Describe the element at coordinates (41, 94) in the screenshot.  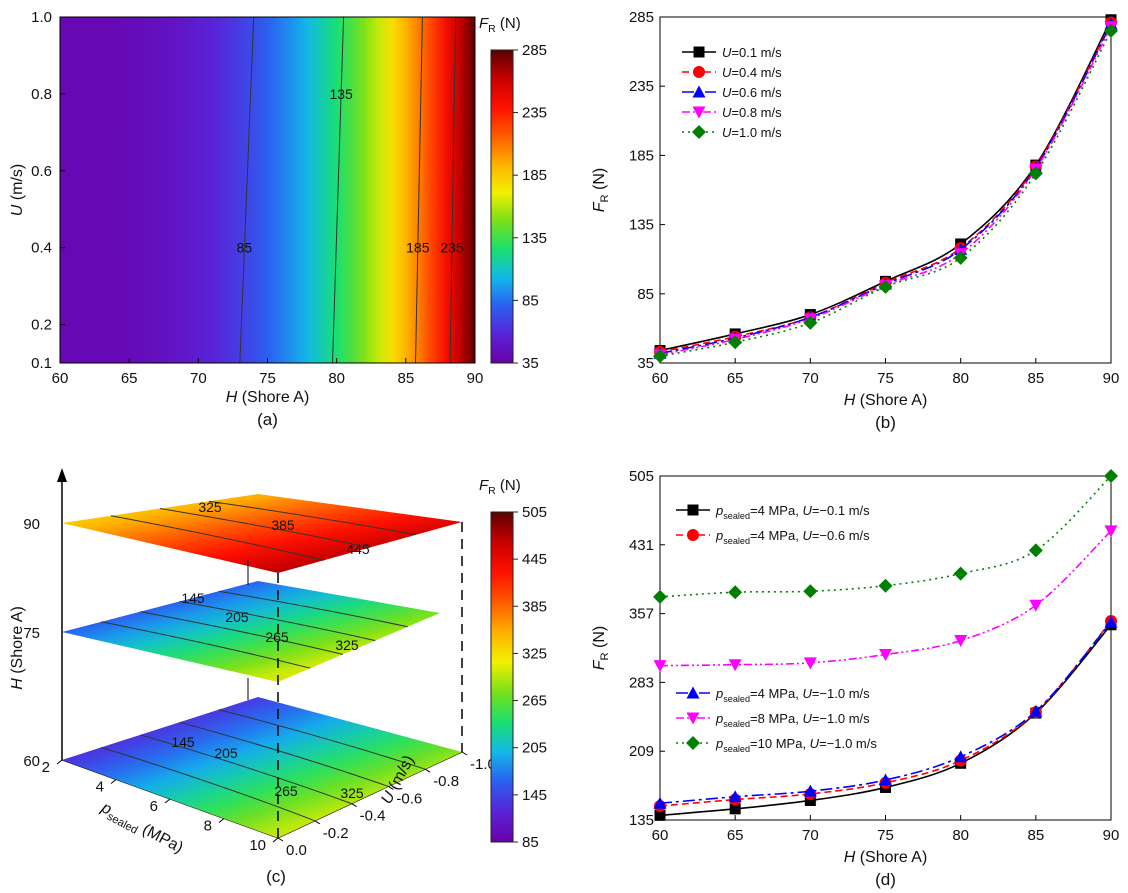
I see `y-tick-label: 0.8` at that location.